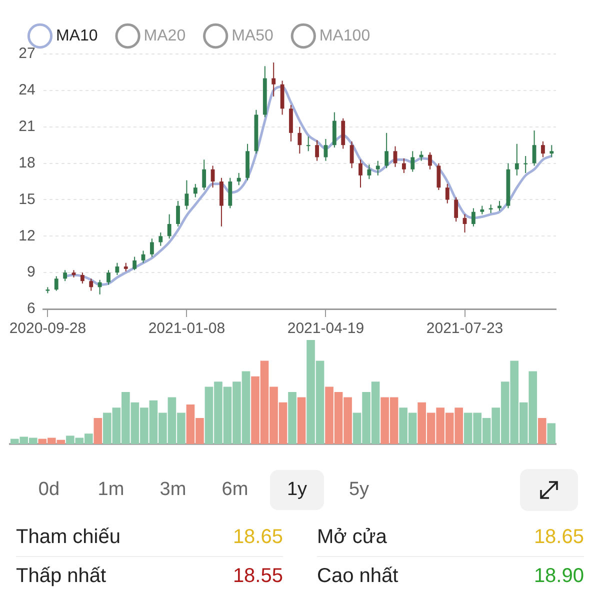 This screenshot has height=600, width=600. What do you see at coordinates (111, 490) in the screenshot?
I see `text: 1m` at bounding box center [111, 490].